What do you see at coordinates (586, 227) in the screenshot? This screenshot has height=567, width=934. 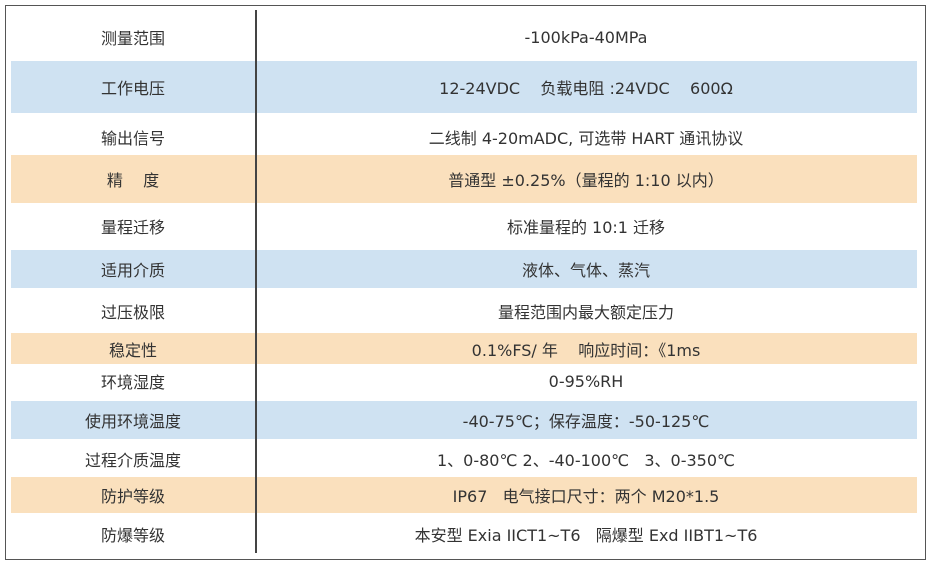 I see `spec-value: 标准量程的 10:1 迁移` at bounding box center [586, 227].